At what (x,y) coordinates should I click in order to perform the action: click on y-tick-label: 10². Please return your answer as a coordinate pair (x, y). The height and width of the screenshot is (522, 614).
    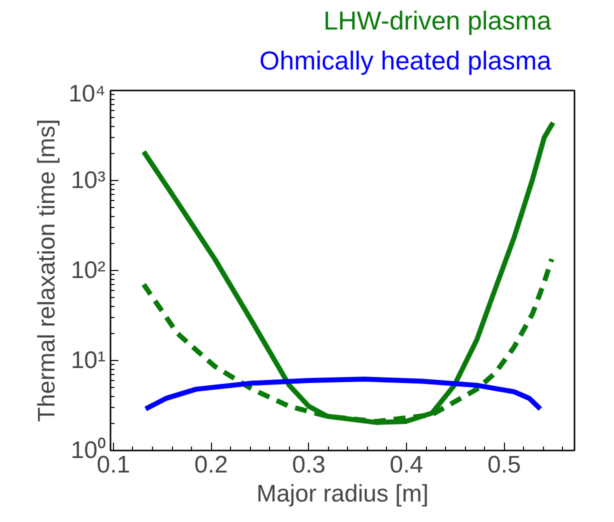
    Looking at the image, I should click on (88, 270).